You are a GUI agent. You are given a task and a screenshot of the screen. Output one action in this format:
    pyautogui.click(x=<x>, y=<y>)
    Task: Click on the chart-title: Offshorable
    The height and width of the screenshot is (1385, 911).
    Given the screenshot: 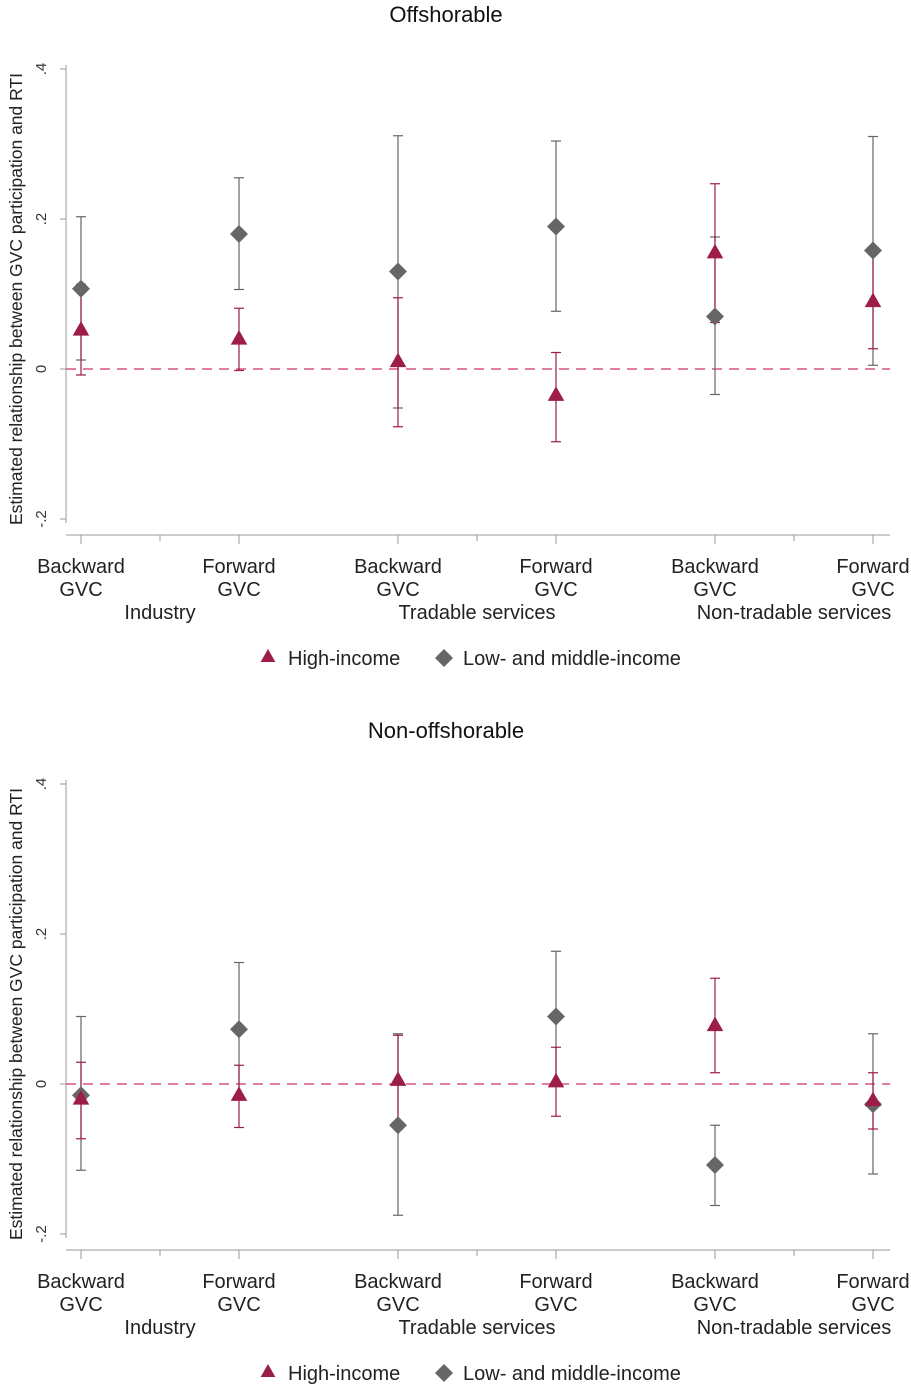 What is the action you would take?
    pyautogui.click(x=445, y=14)
    